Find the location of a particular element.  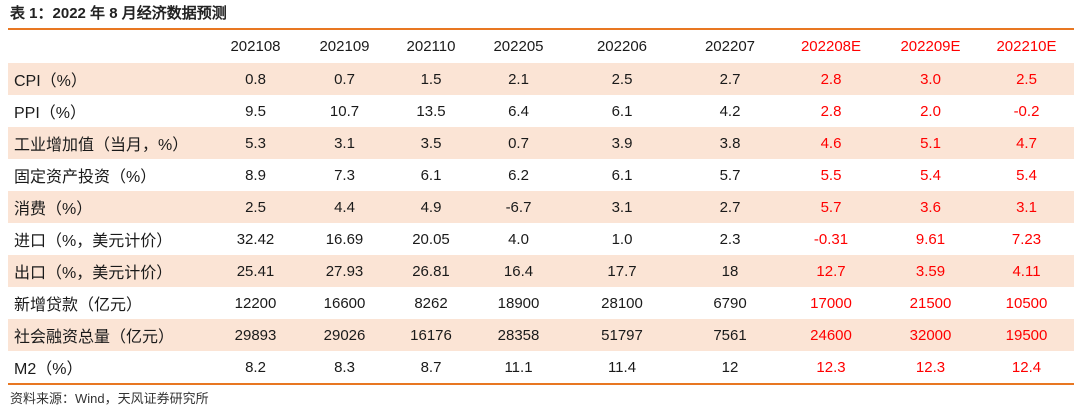

value-cell: 6.2 is located at coordinates (518, 175).